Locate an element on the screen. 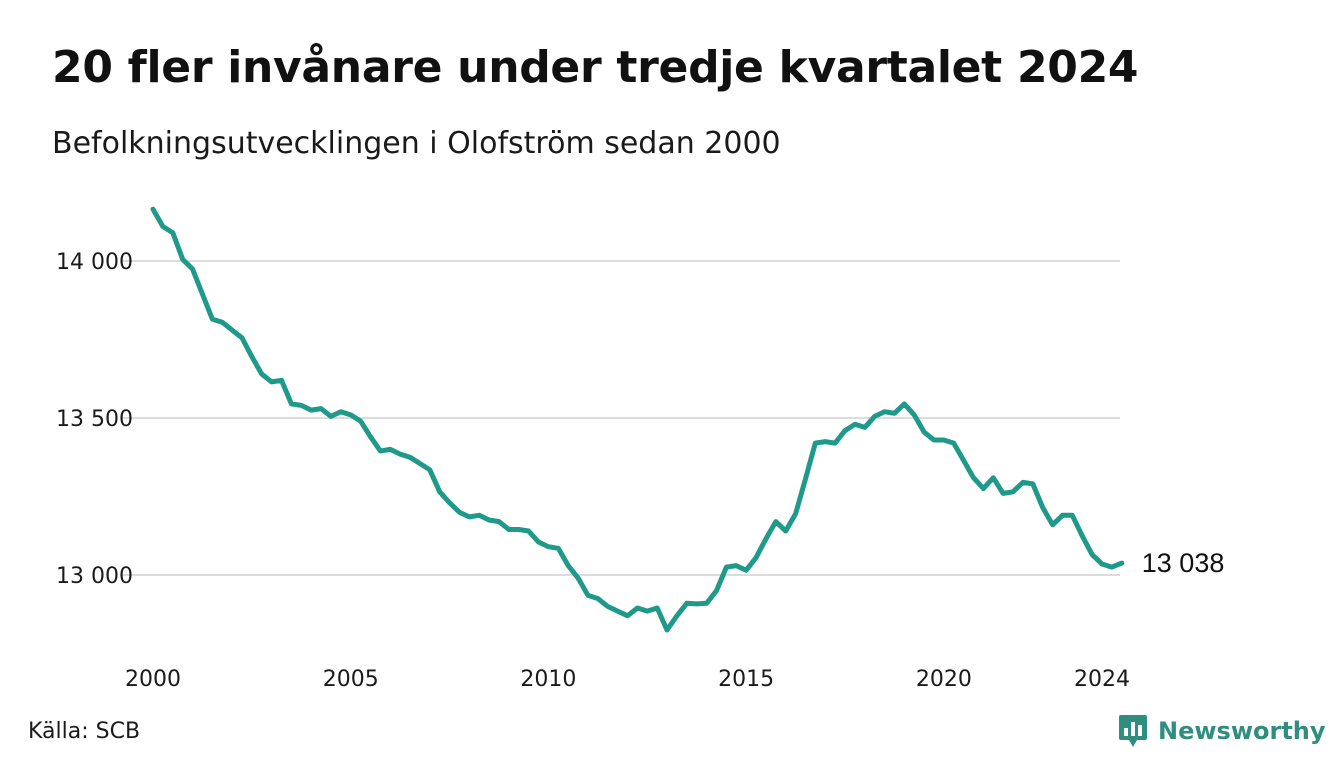 Image resolution: width=1340 pixels, height=780 pixels. x-tick-label: 2024 is located at coordinates (1102, 679).